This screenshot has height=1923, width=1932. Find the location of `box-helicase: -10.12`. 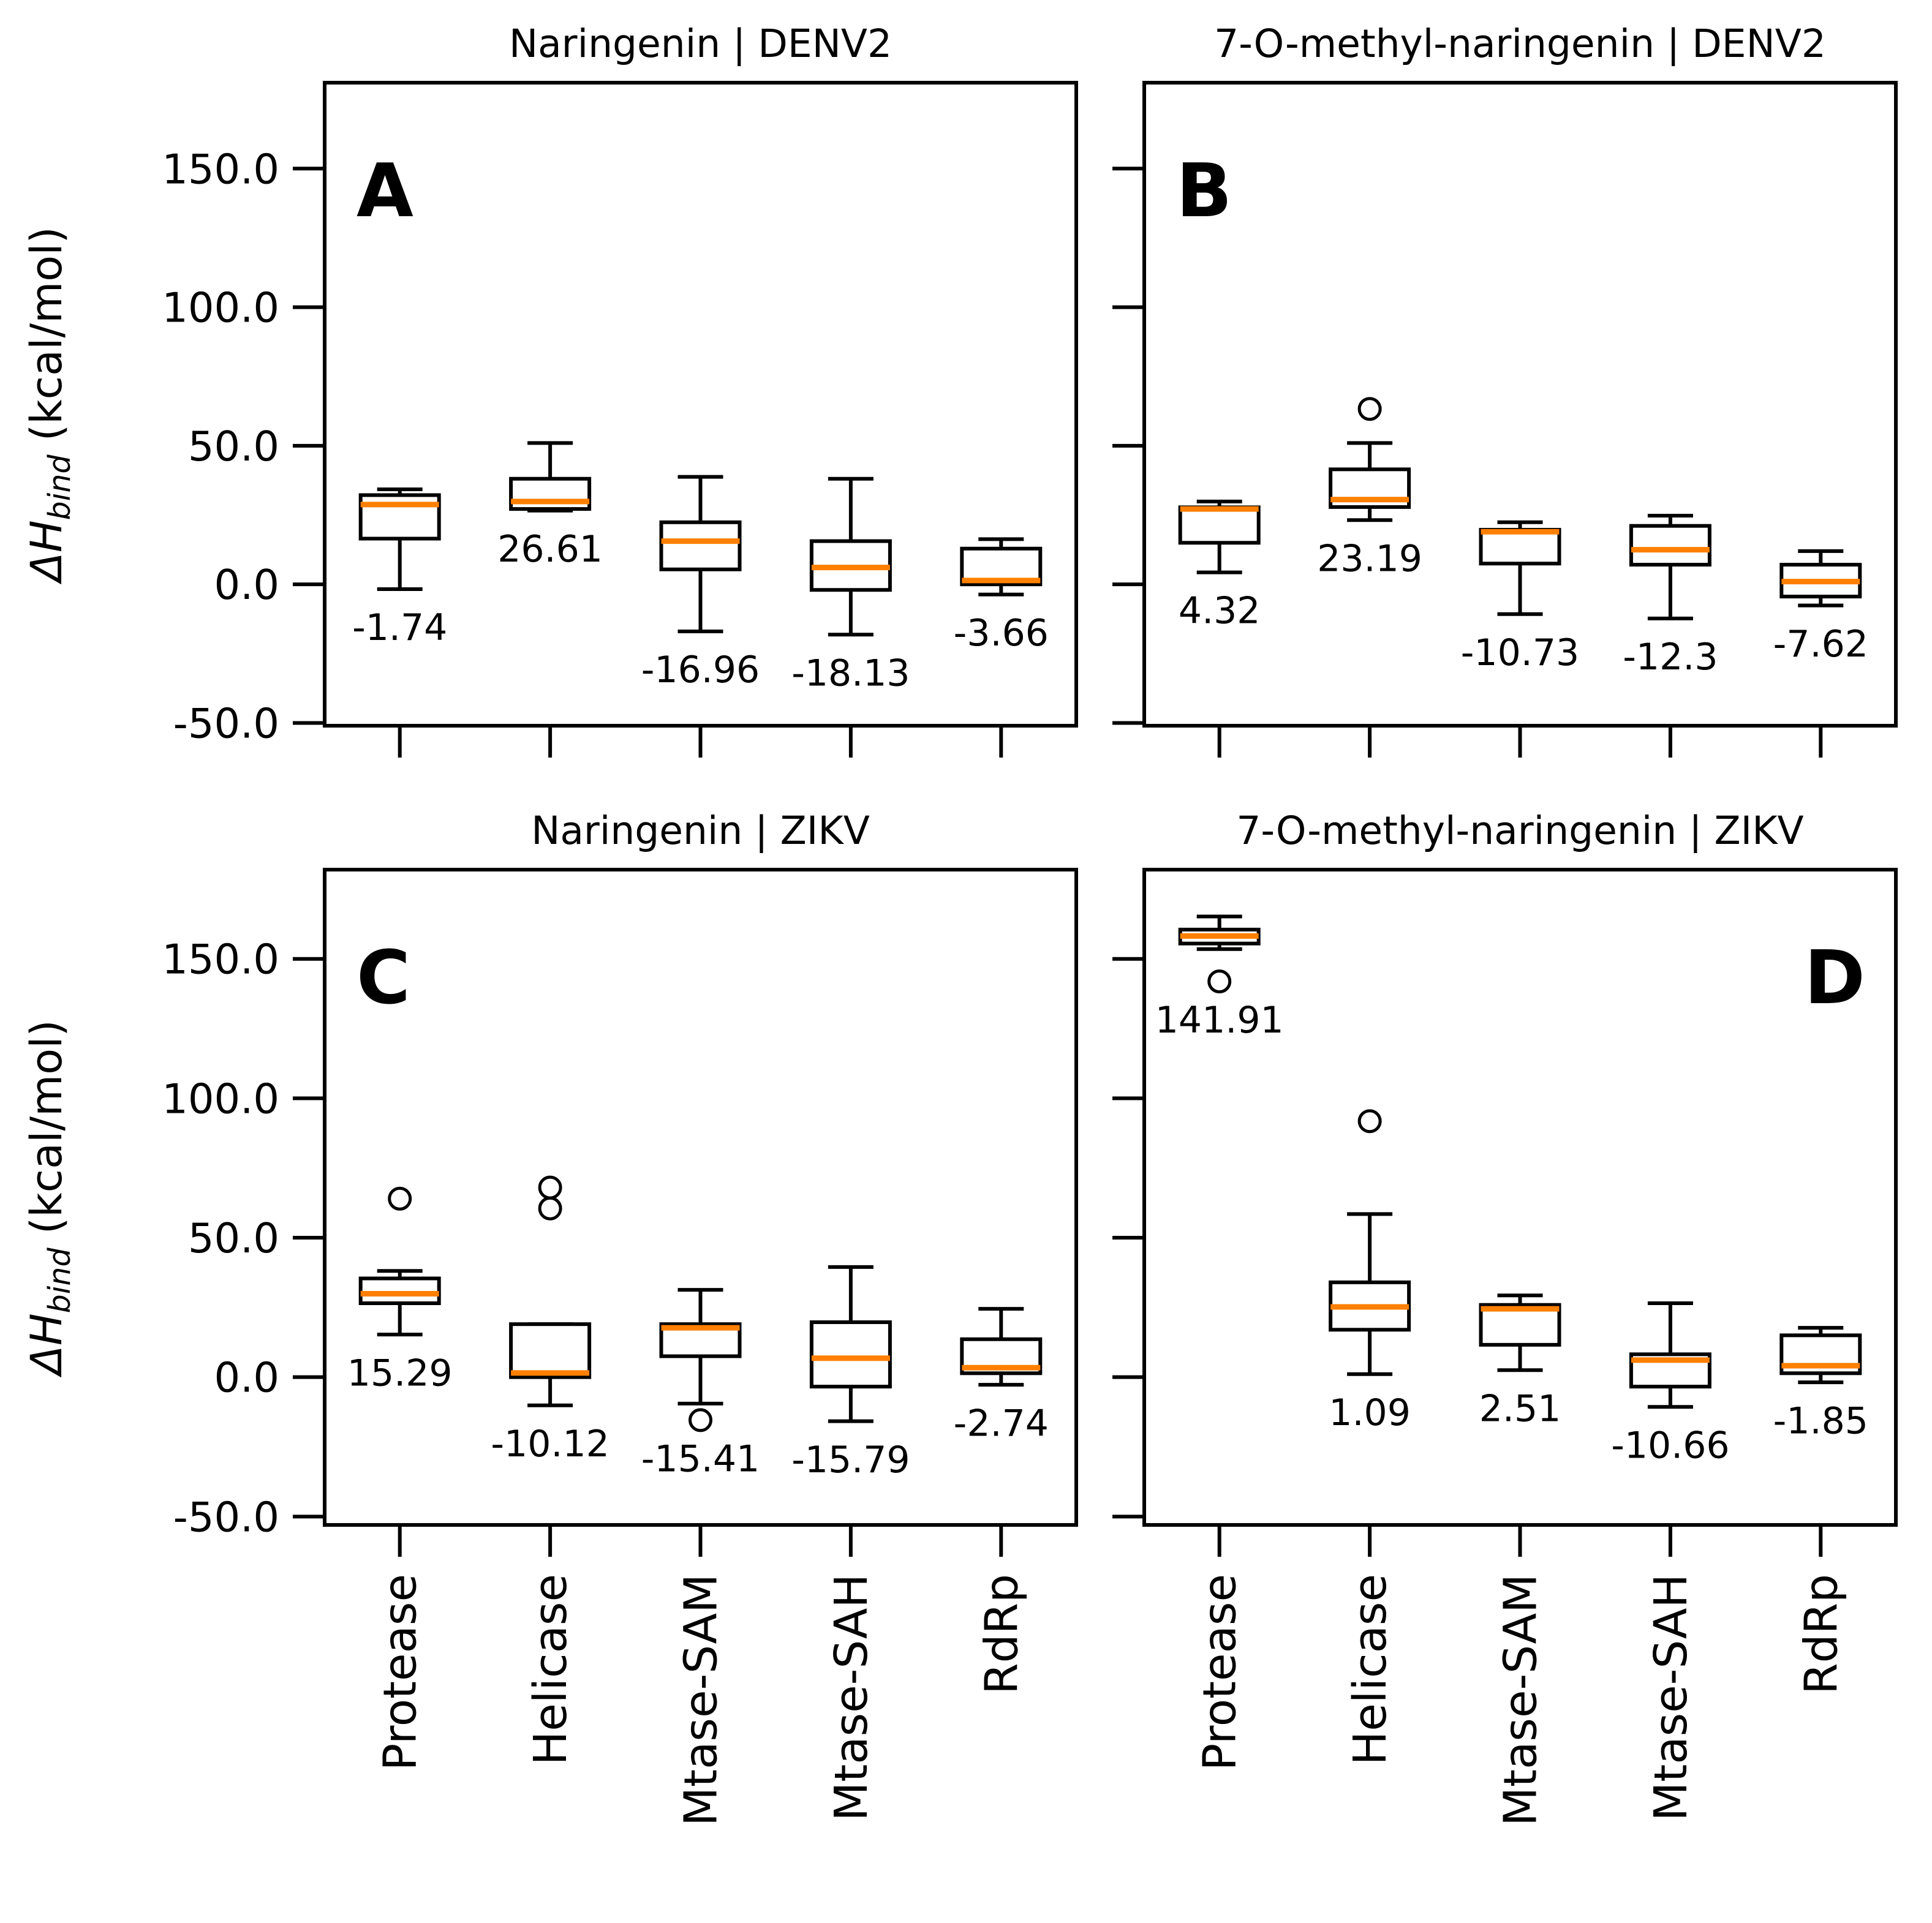

box-helicase: -10.12 is located at coordinates (550, 1320).